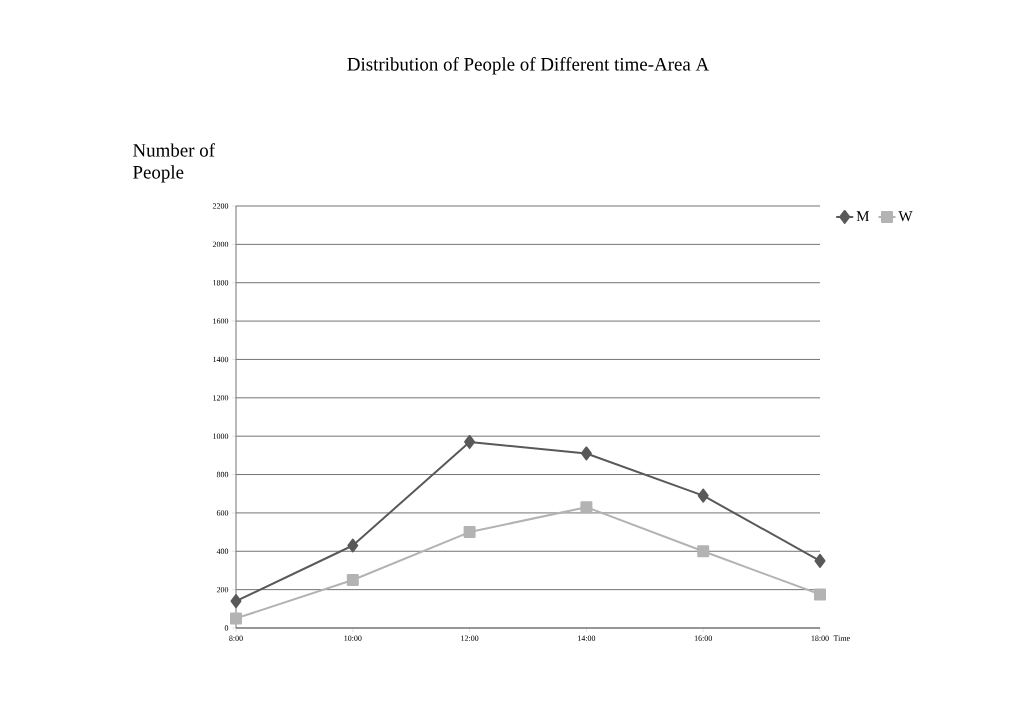  Describe the element at coordinates (174, 163) in the screenshot. I see `y-axis-title: Number of People` at that location.